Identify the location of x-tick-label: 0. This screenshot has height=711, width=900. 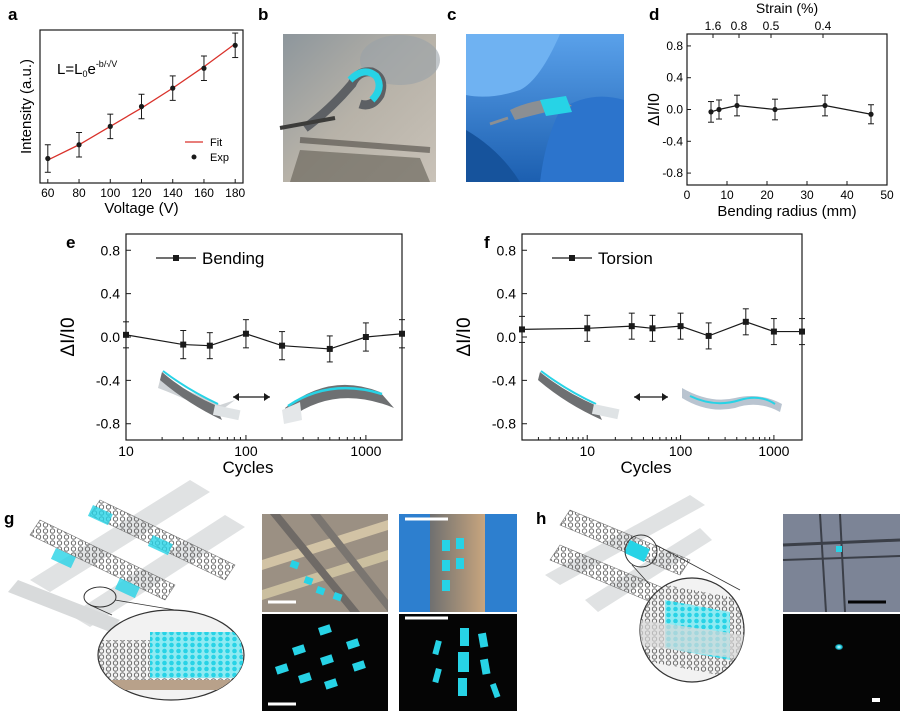
(687, 195).